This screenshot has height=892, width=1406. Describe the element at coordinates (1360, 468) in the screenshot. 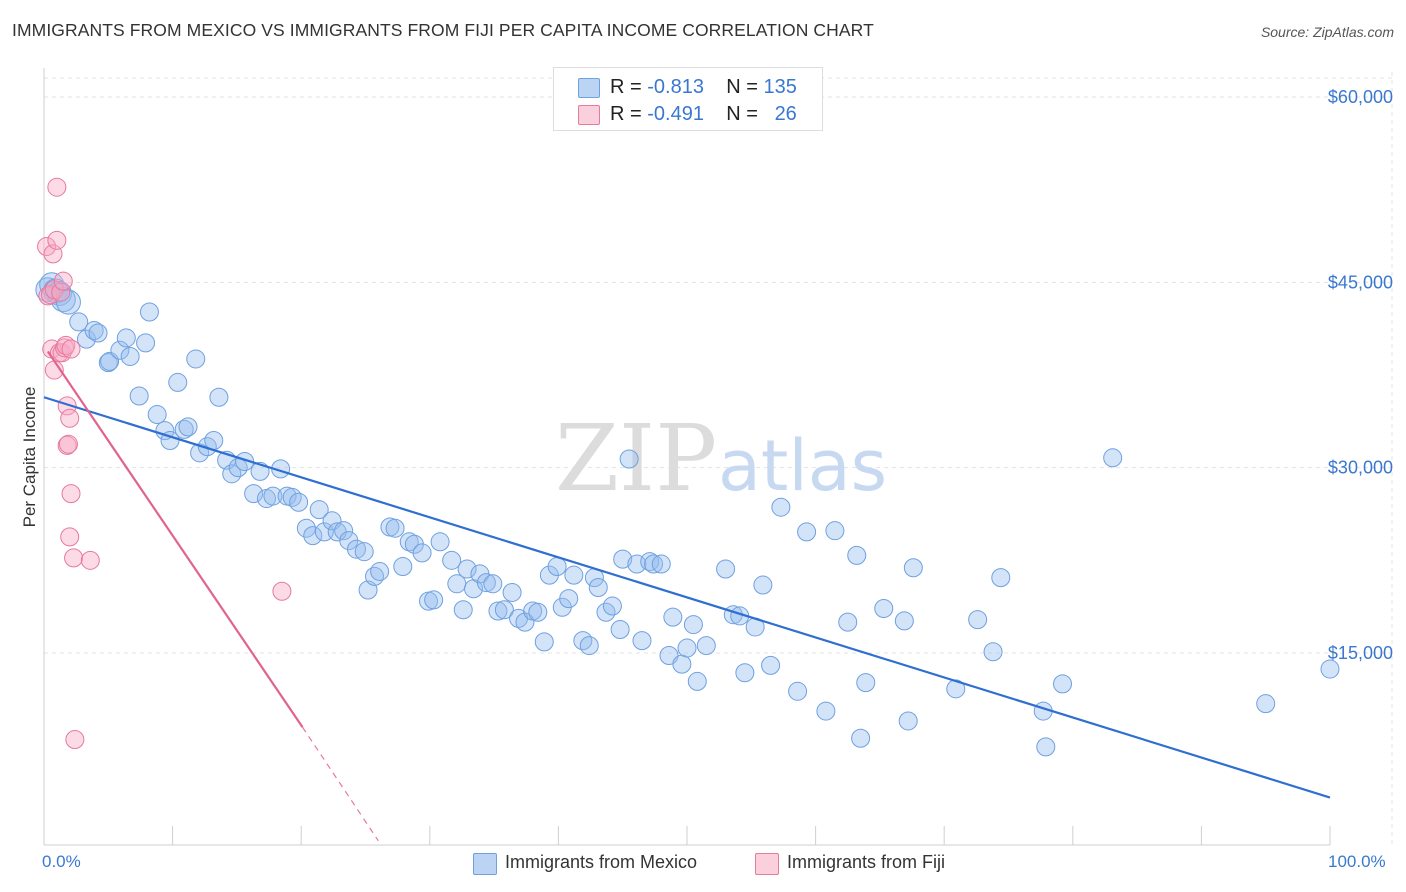

I see `y-tick-label: $30,000` at that location.